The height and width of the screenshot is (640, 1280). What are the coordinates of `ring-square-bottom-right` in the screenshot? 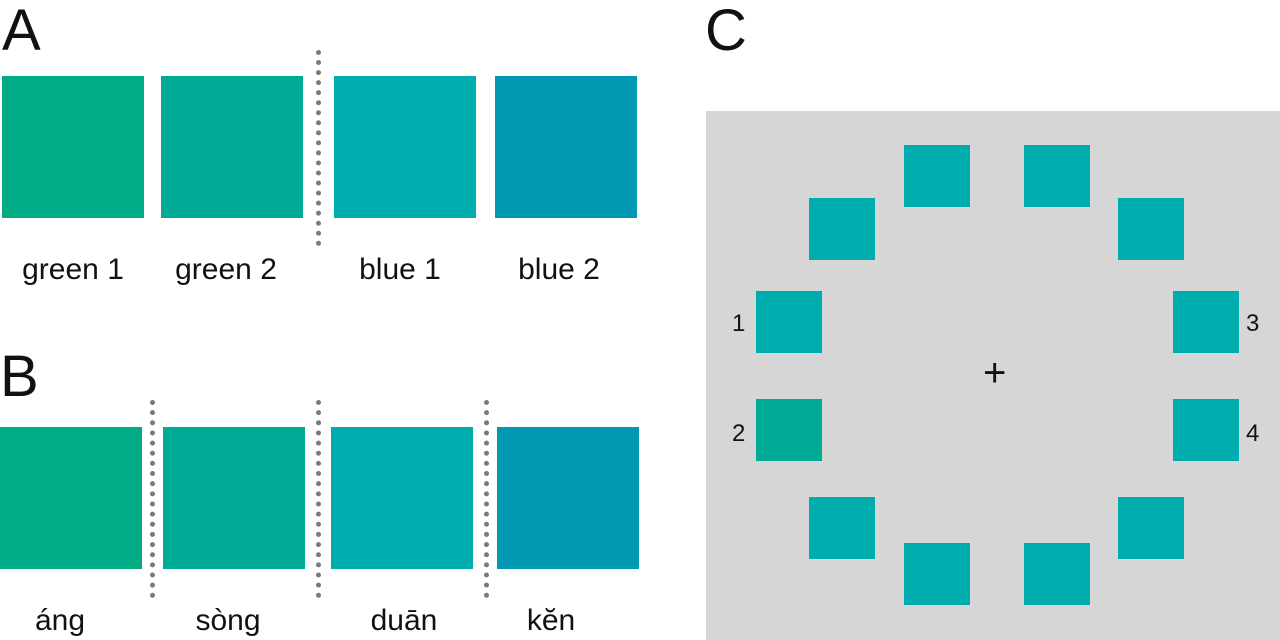 It's located at (1057, 574).